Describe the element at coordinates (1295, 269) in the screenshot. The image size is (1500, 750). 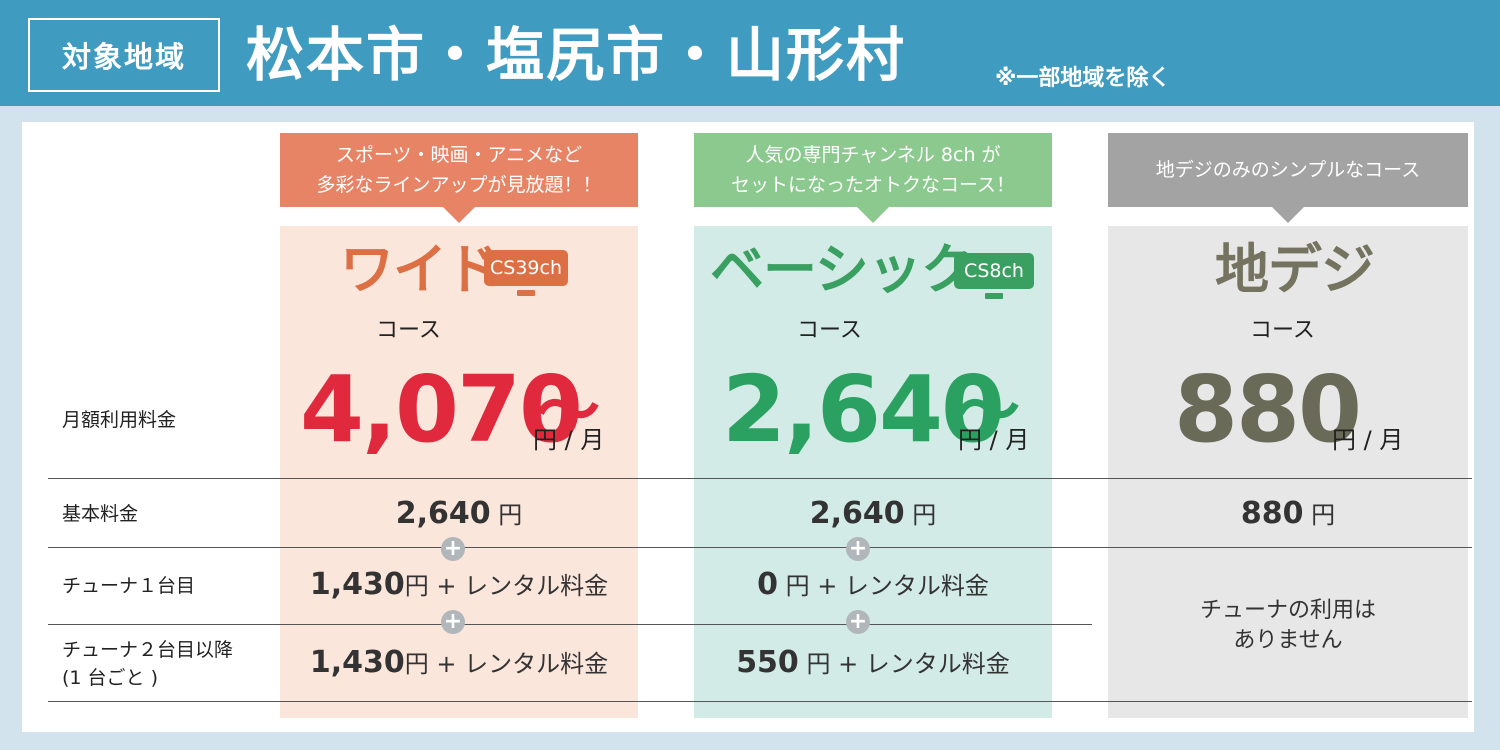
I see `digi-course-name: 地デジ` at that location.